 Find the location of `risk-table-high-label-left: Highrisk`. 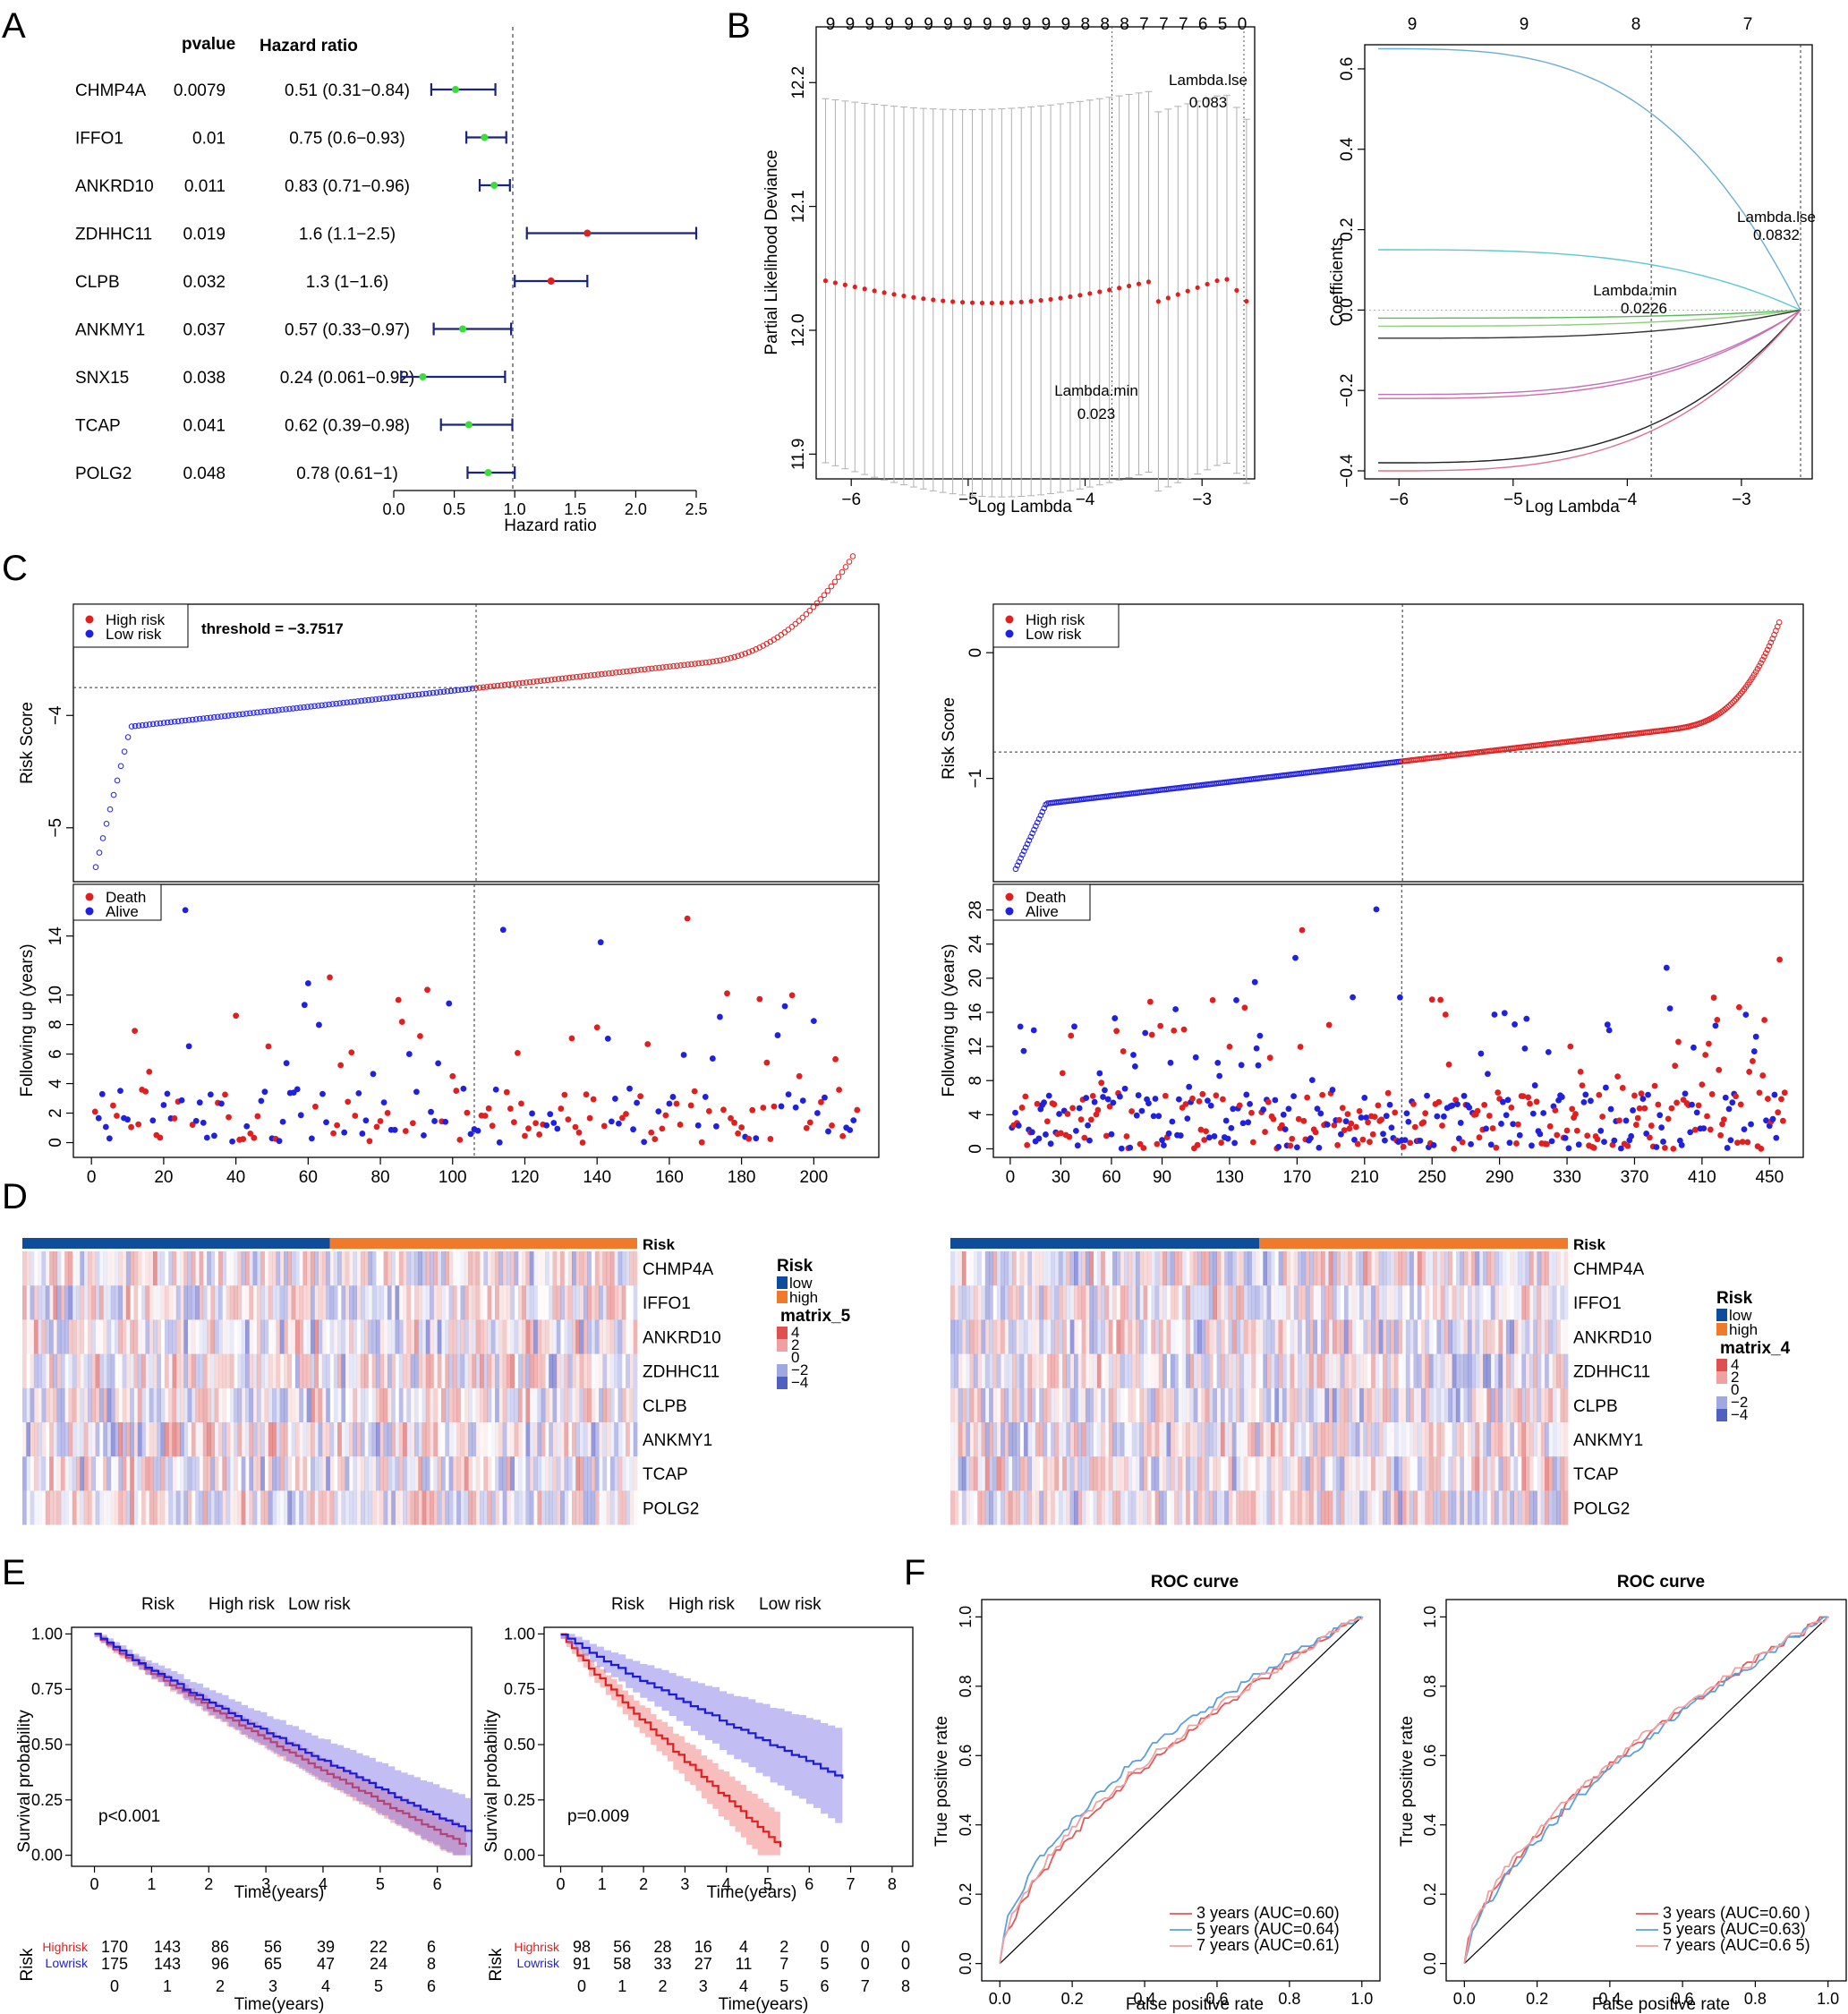

risk-table-high-label-left: Highrisk is located at coordinates (65, 1947).